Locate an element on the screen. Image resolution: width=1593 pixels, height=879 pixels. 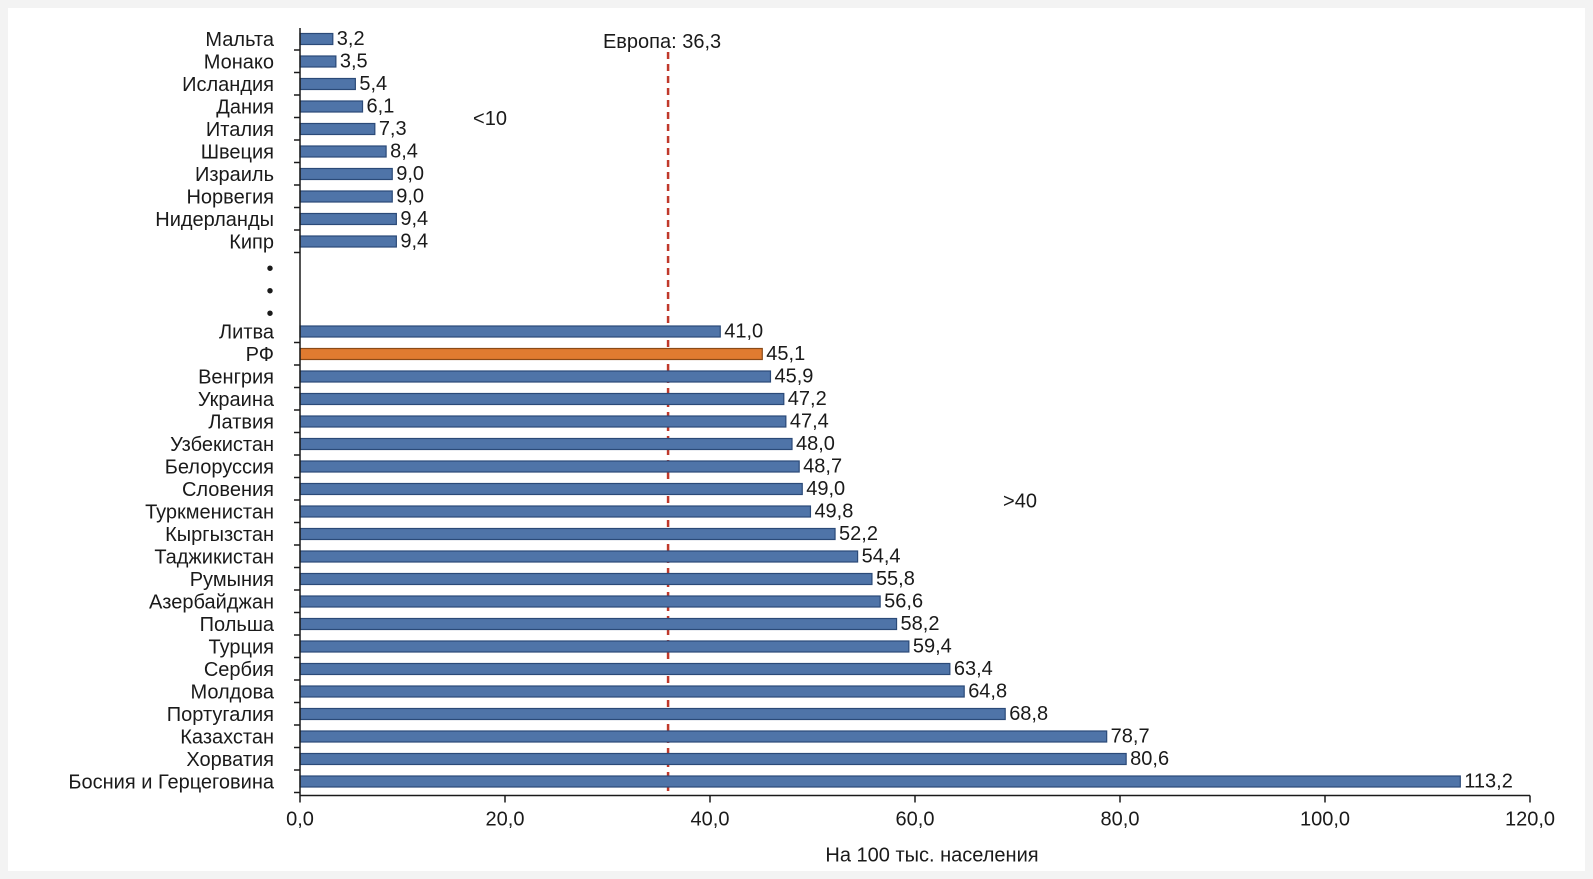
category-label: Польша is located at coordinates (237, 625).